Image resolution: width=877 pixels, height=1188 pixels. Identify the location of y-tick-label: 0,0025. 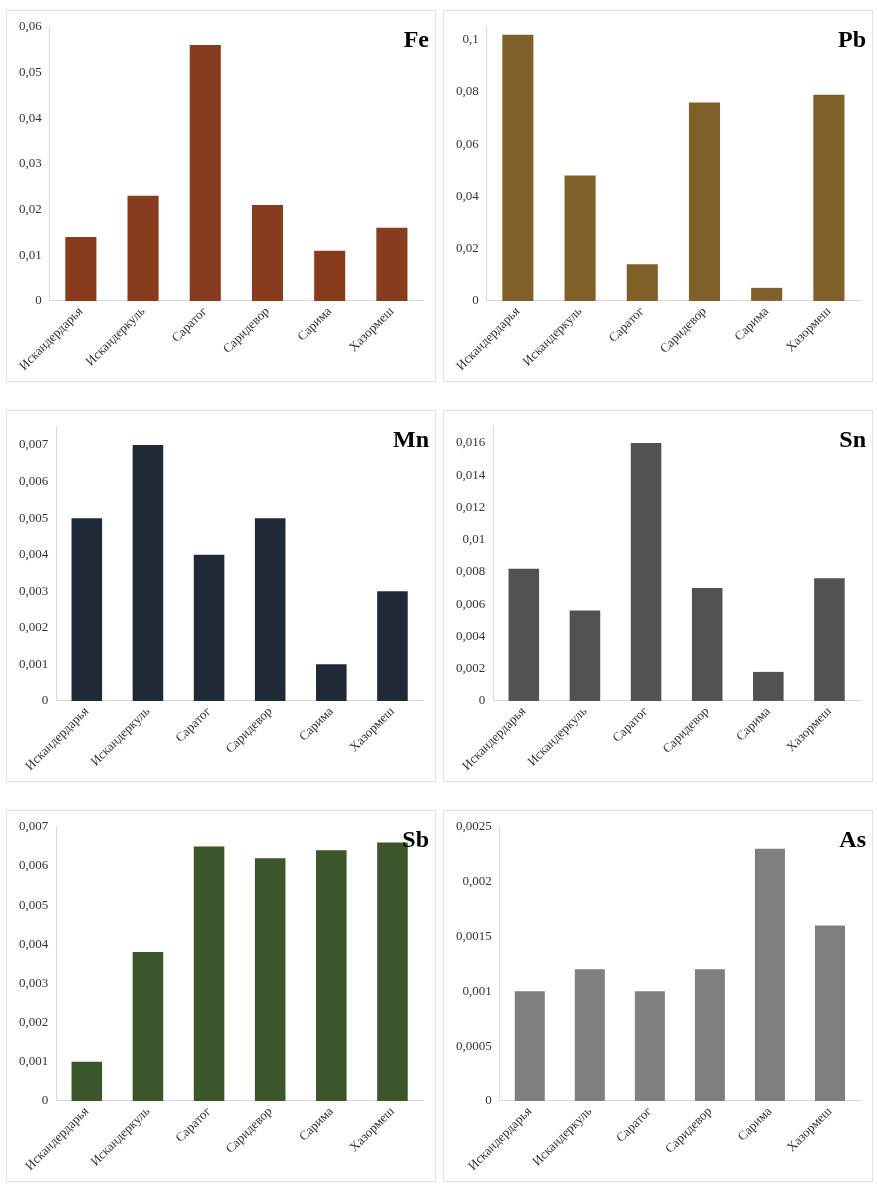
(474, 826).